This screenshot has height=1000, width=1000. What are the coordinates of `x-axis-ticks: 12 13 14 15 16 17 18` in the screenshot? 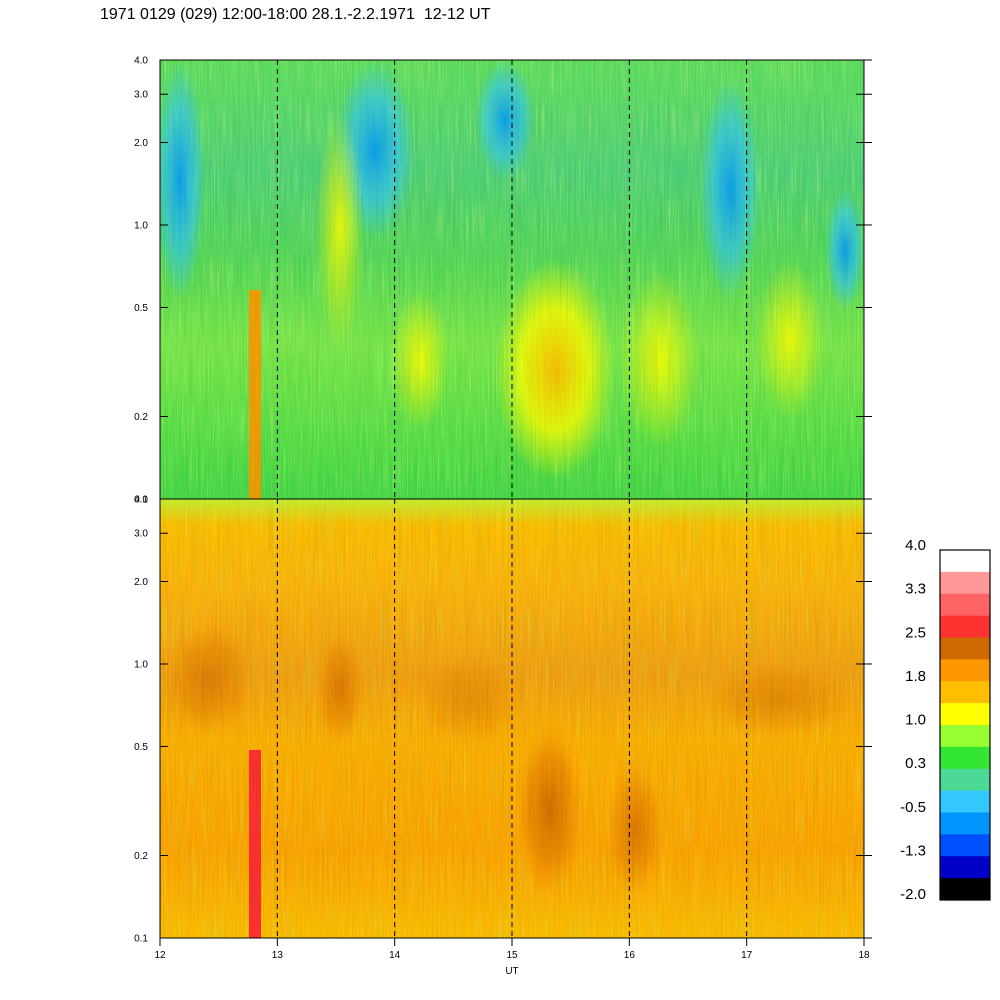 It's located at (512, 949).